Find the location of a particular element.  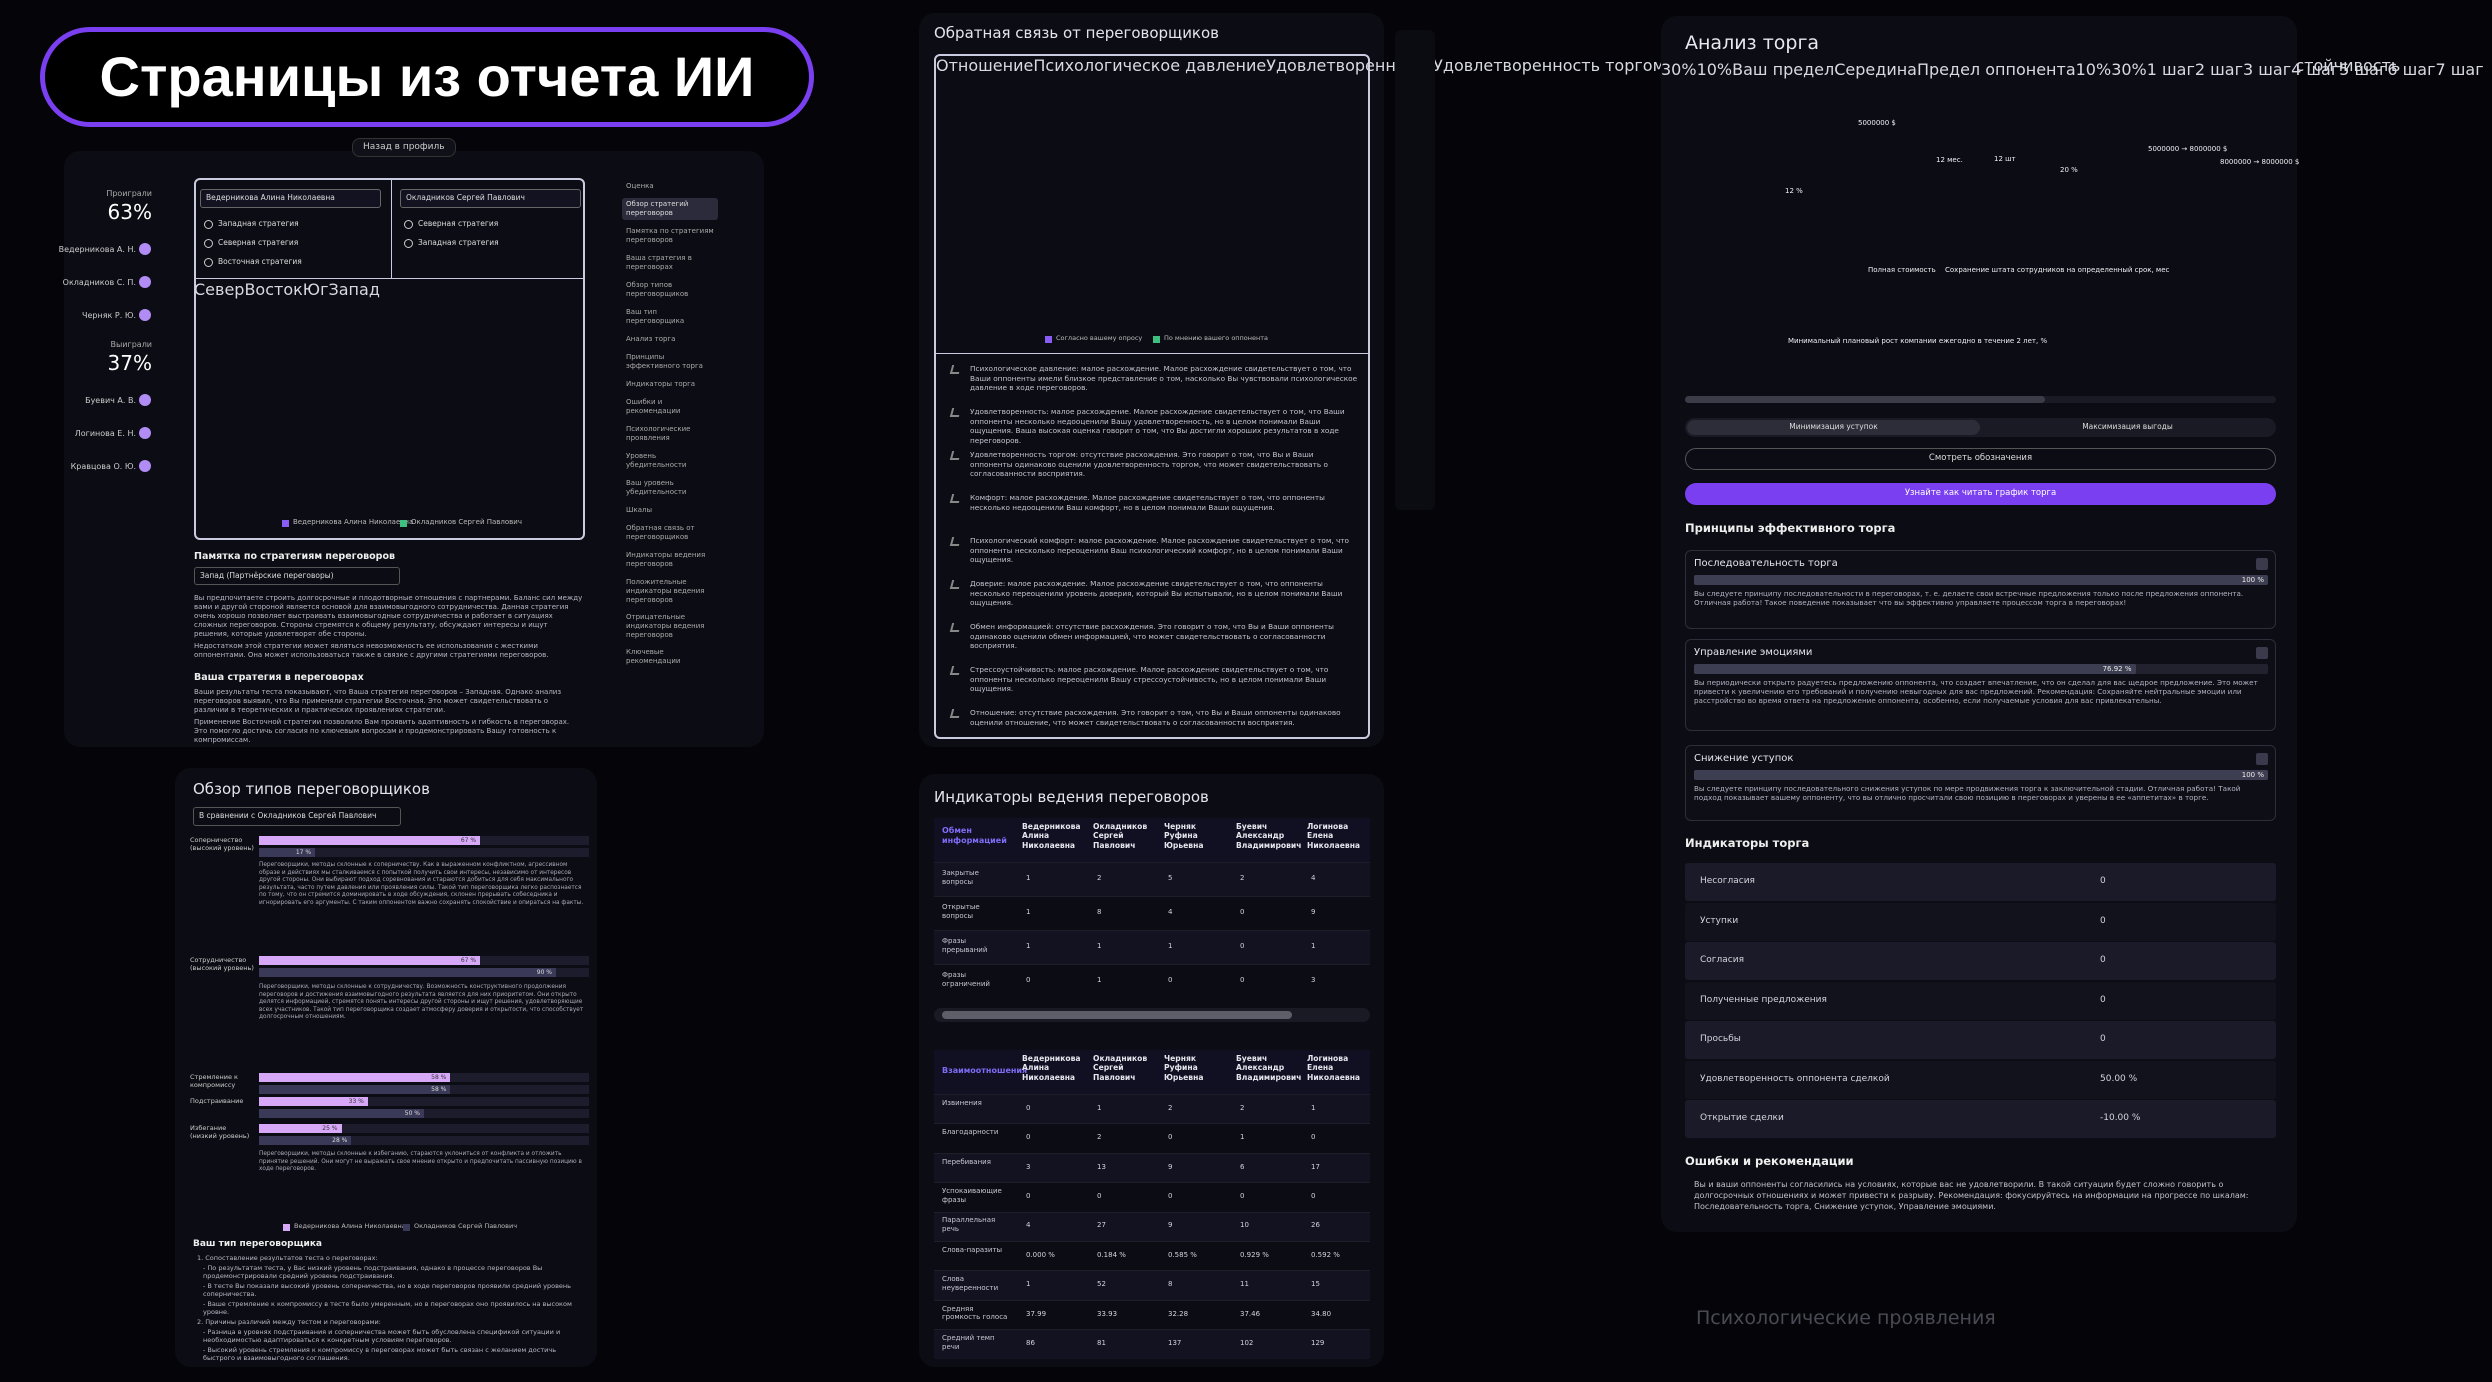

cell-value: 0.000 % is located at coordinates (1040, 1254).